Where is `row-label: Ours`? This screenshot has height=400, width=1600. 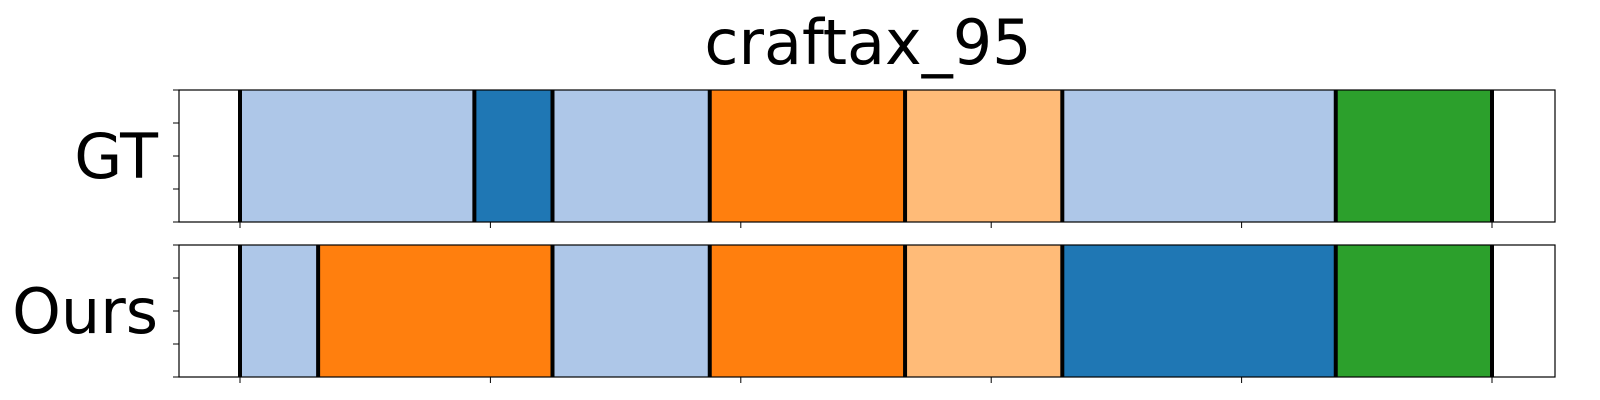
row-label: Ours is located at coordinates (85, 311).